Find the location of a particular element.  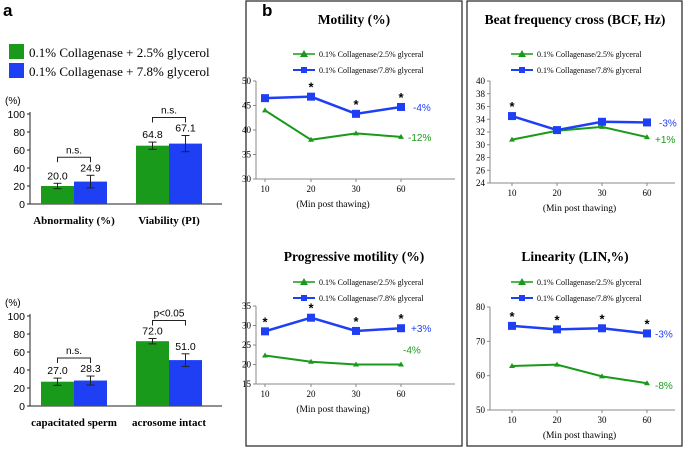

progressive-xtick-label: 10 is located at coordinates (266, 394).